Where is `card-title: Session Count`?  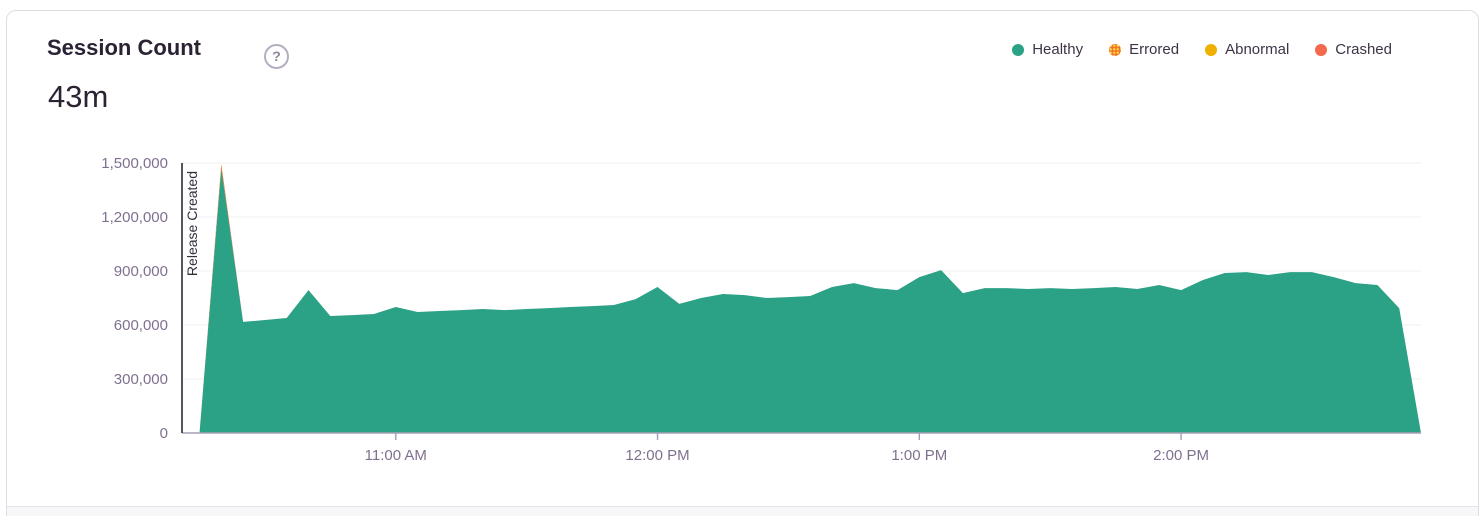 card-title: Session Count is located at coordinates (124, 47).